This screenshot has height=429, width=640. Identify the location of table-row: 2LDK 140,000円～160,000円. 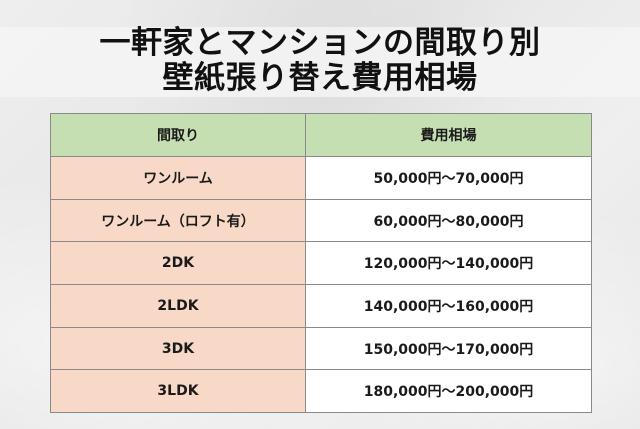
(321, 306).